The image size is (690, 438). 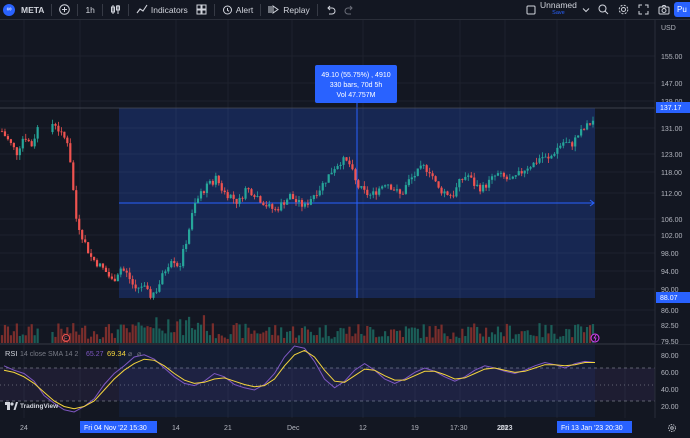 What do you see at coordinates (115, 10) in the screenshot?
I see `chart-type-button` at bounding box center [115, 10].